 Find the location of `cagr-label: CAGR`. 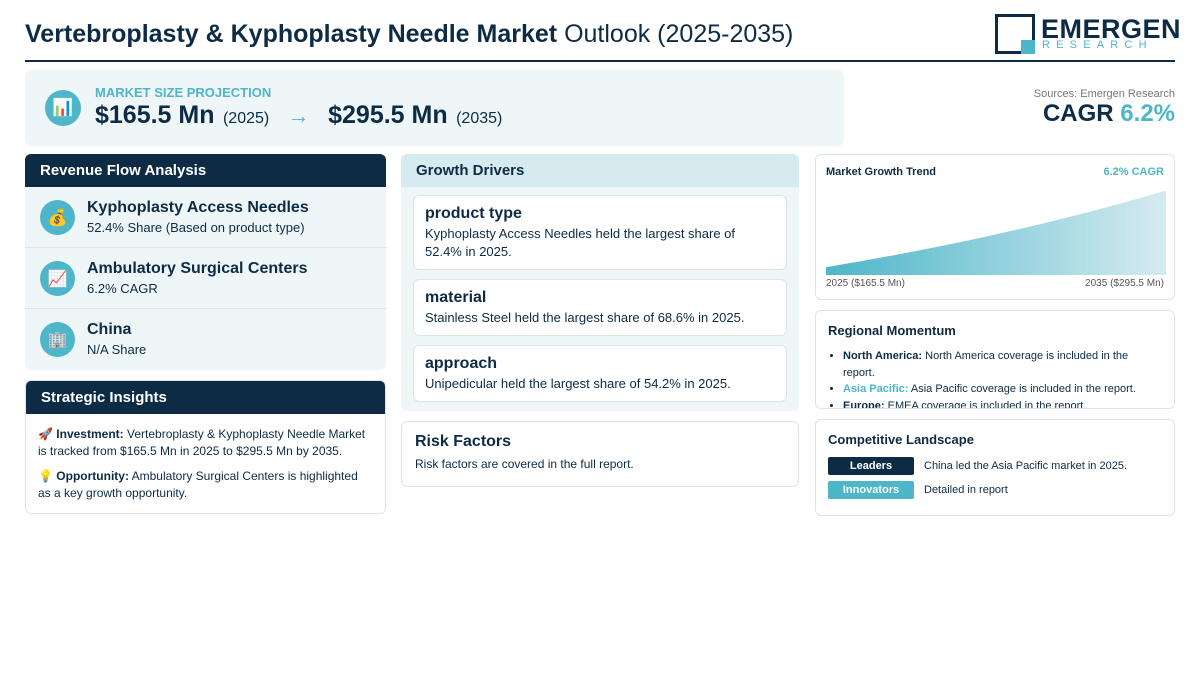

cagr-label: CAGR is located at coordinates (1078, 113).